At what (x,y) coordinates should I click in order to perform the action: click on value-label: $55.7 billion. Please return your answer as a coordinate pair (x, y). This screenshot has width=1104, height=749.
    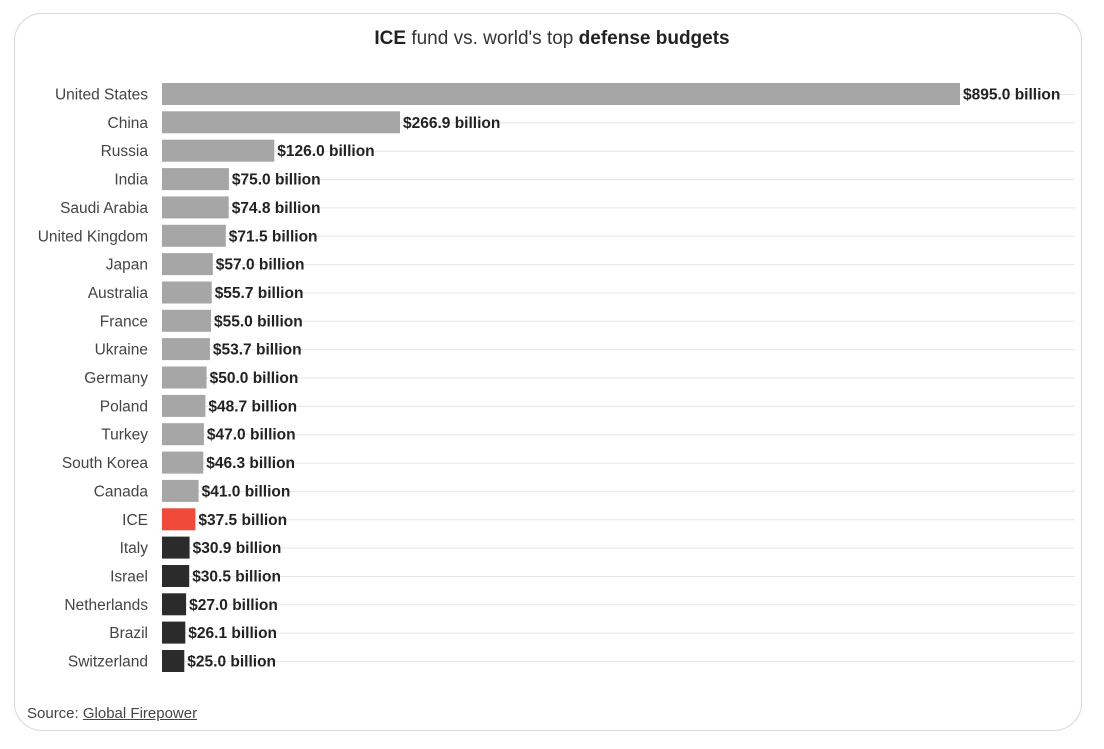
    Looking at the image, I should click on (259, 293).